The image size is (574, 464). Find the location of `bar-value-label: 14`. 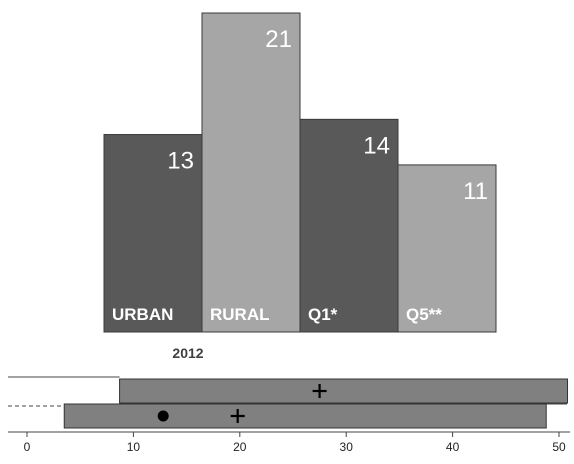

bar-value-label: 14 is located at coordinates (376, 145).